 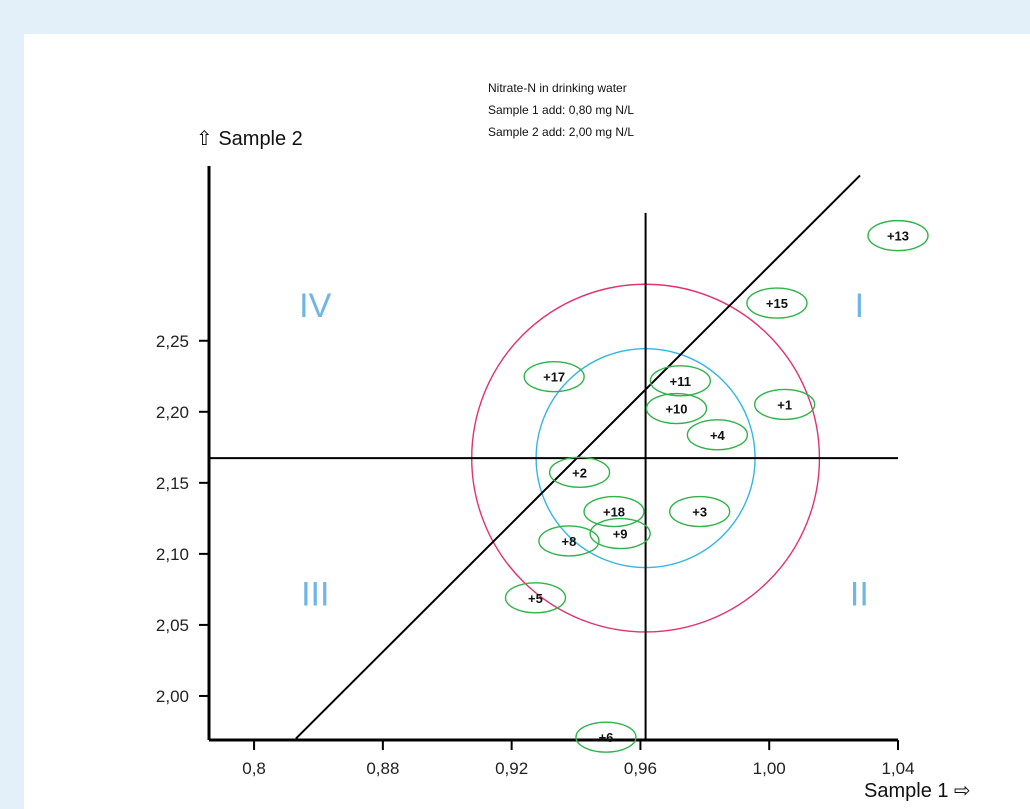 I want to click on point-label: +3, so click(x=699, y=512).